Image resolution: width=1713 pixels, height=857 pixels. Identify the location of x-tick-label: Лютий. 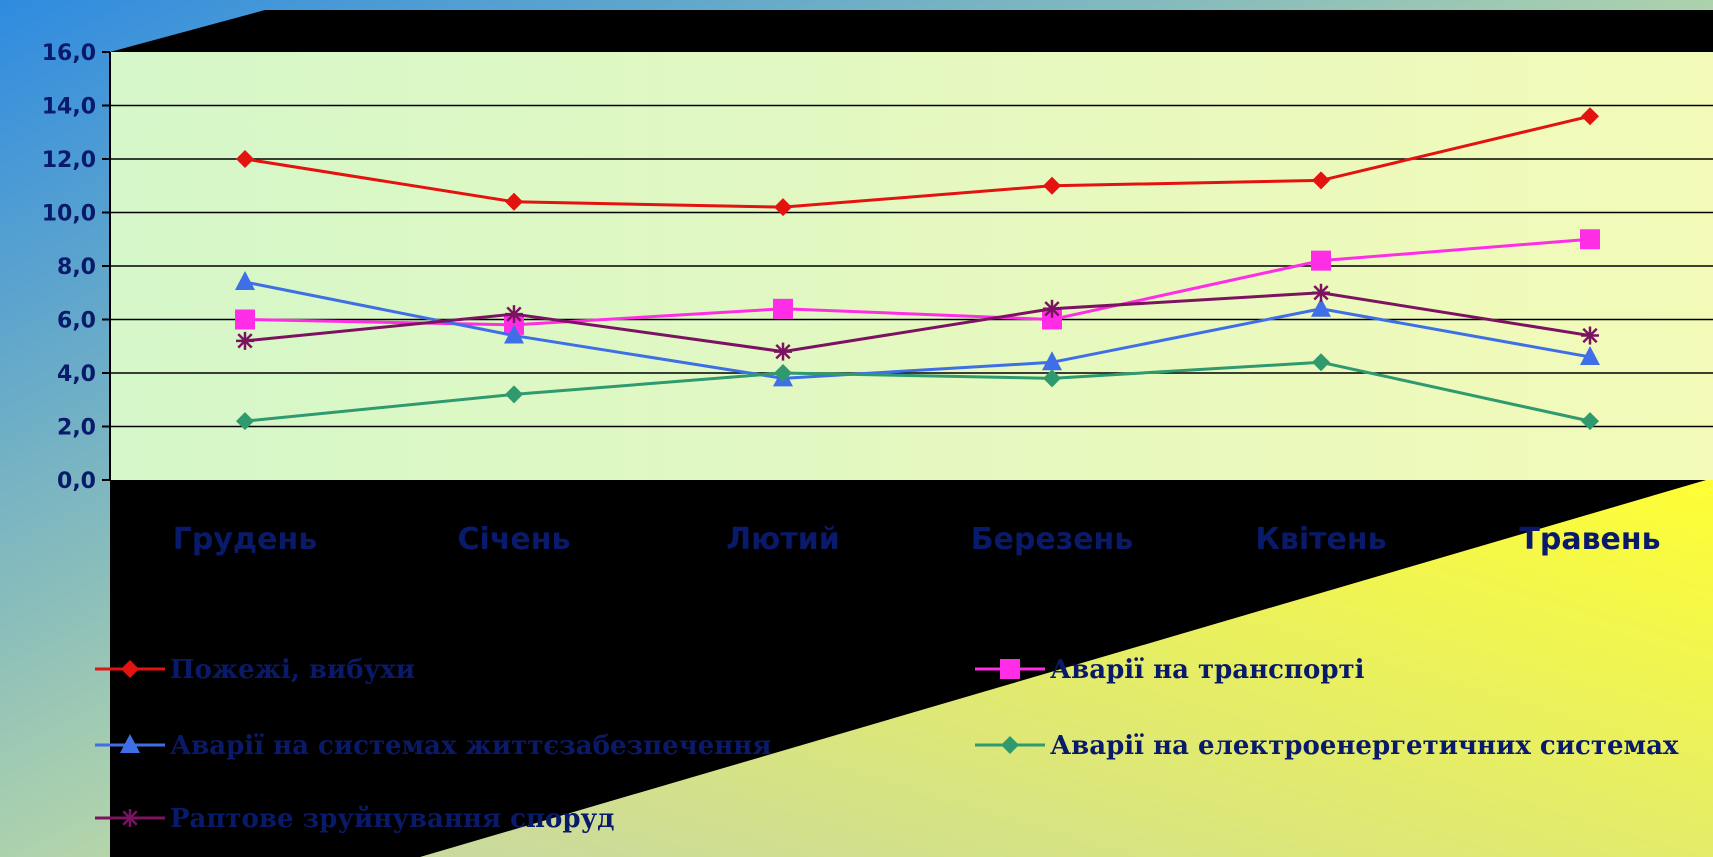
(783, 539).